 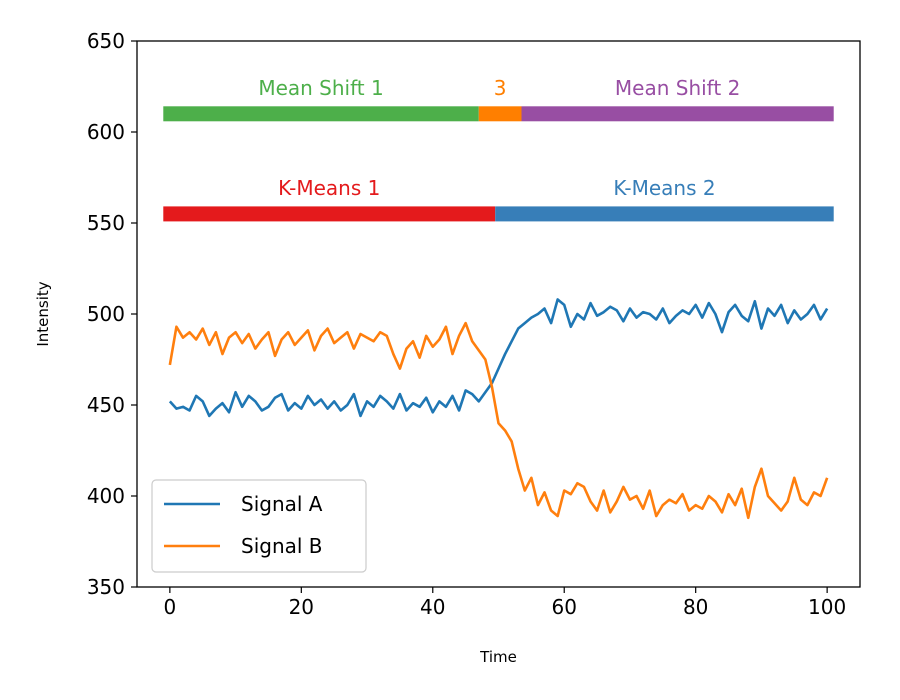 I want to click on y-tick-label: 450, so click(x=106, y=405).